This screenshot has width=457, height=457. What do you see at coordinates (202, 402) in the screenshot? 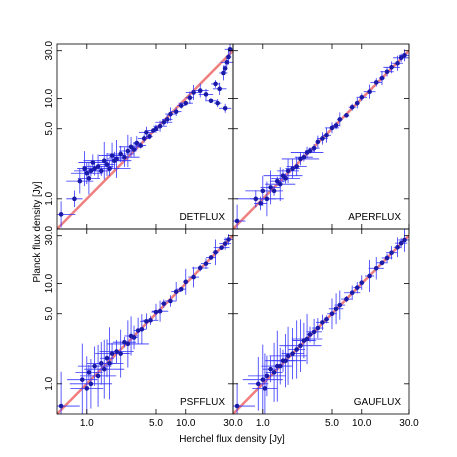
I see `panel-label: PSFFLUX` at bounding box center [202, 402].